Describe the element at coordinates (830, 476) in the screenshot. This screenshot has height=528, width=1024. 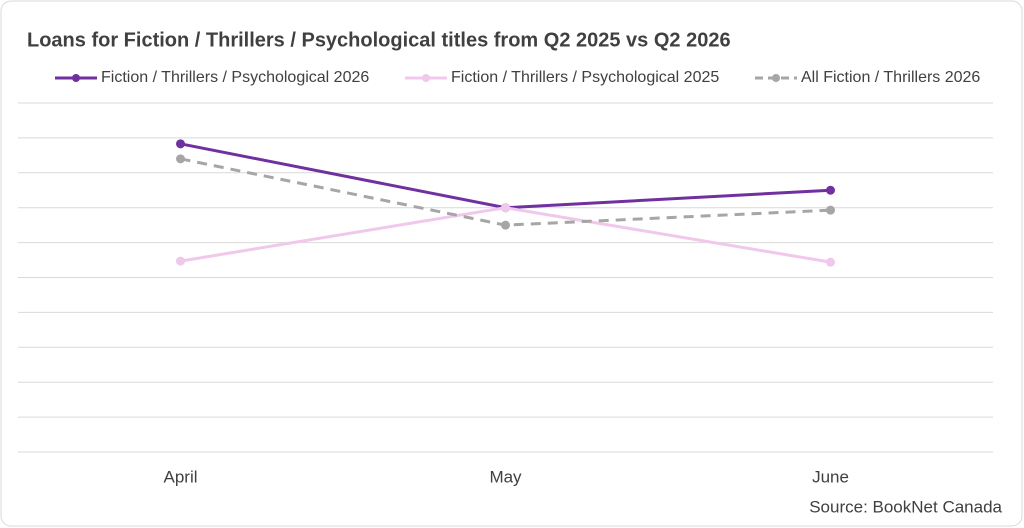
I see `x-tick-label: June` at that location.